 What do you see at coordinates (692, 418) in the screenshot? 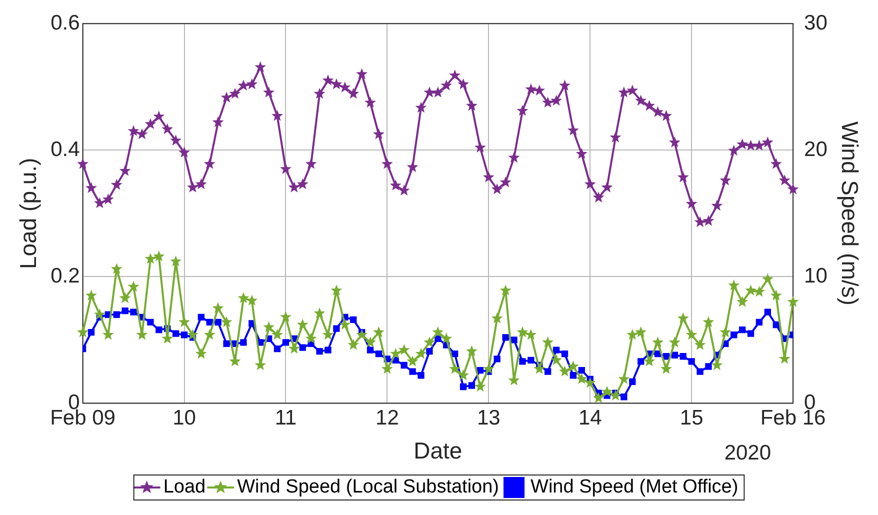
I see `x-tick-label: 15` at bounding box center [692, 418].